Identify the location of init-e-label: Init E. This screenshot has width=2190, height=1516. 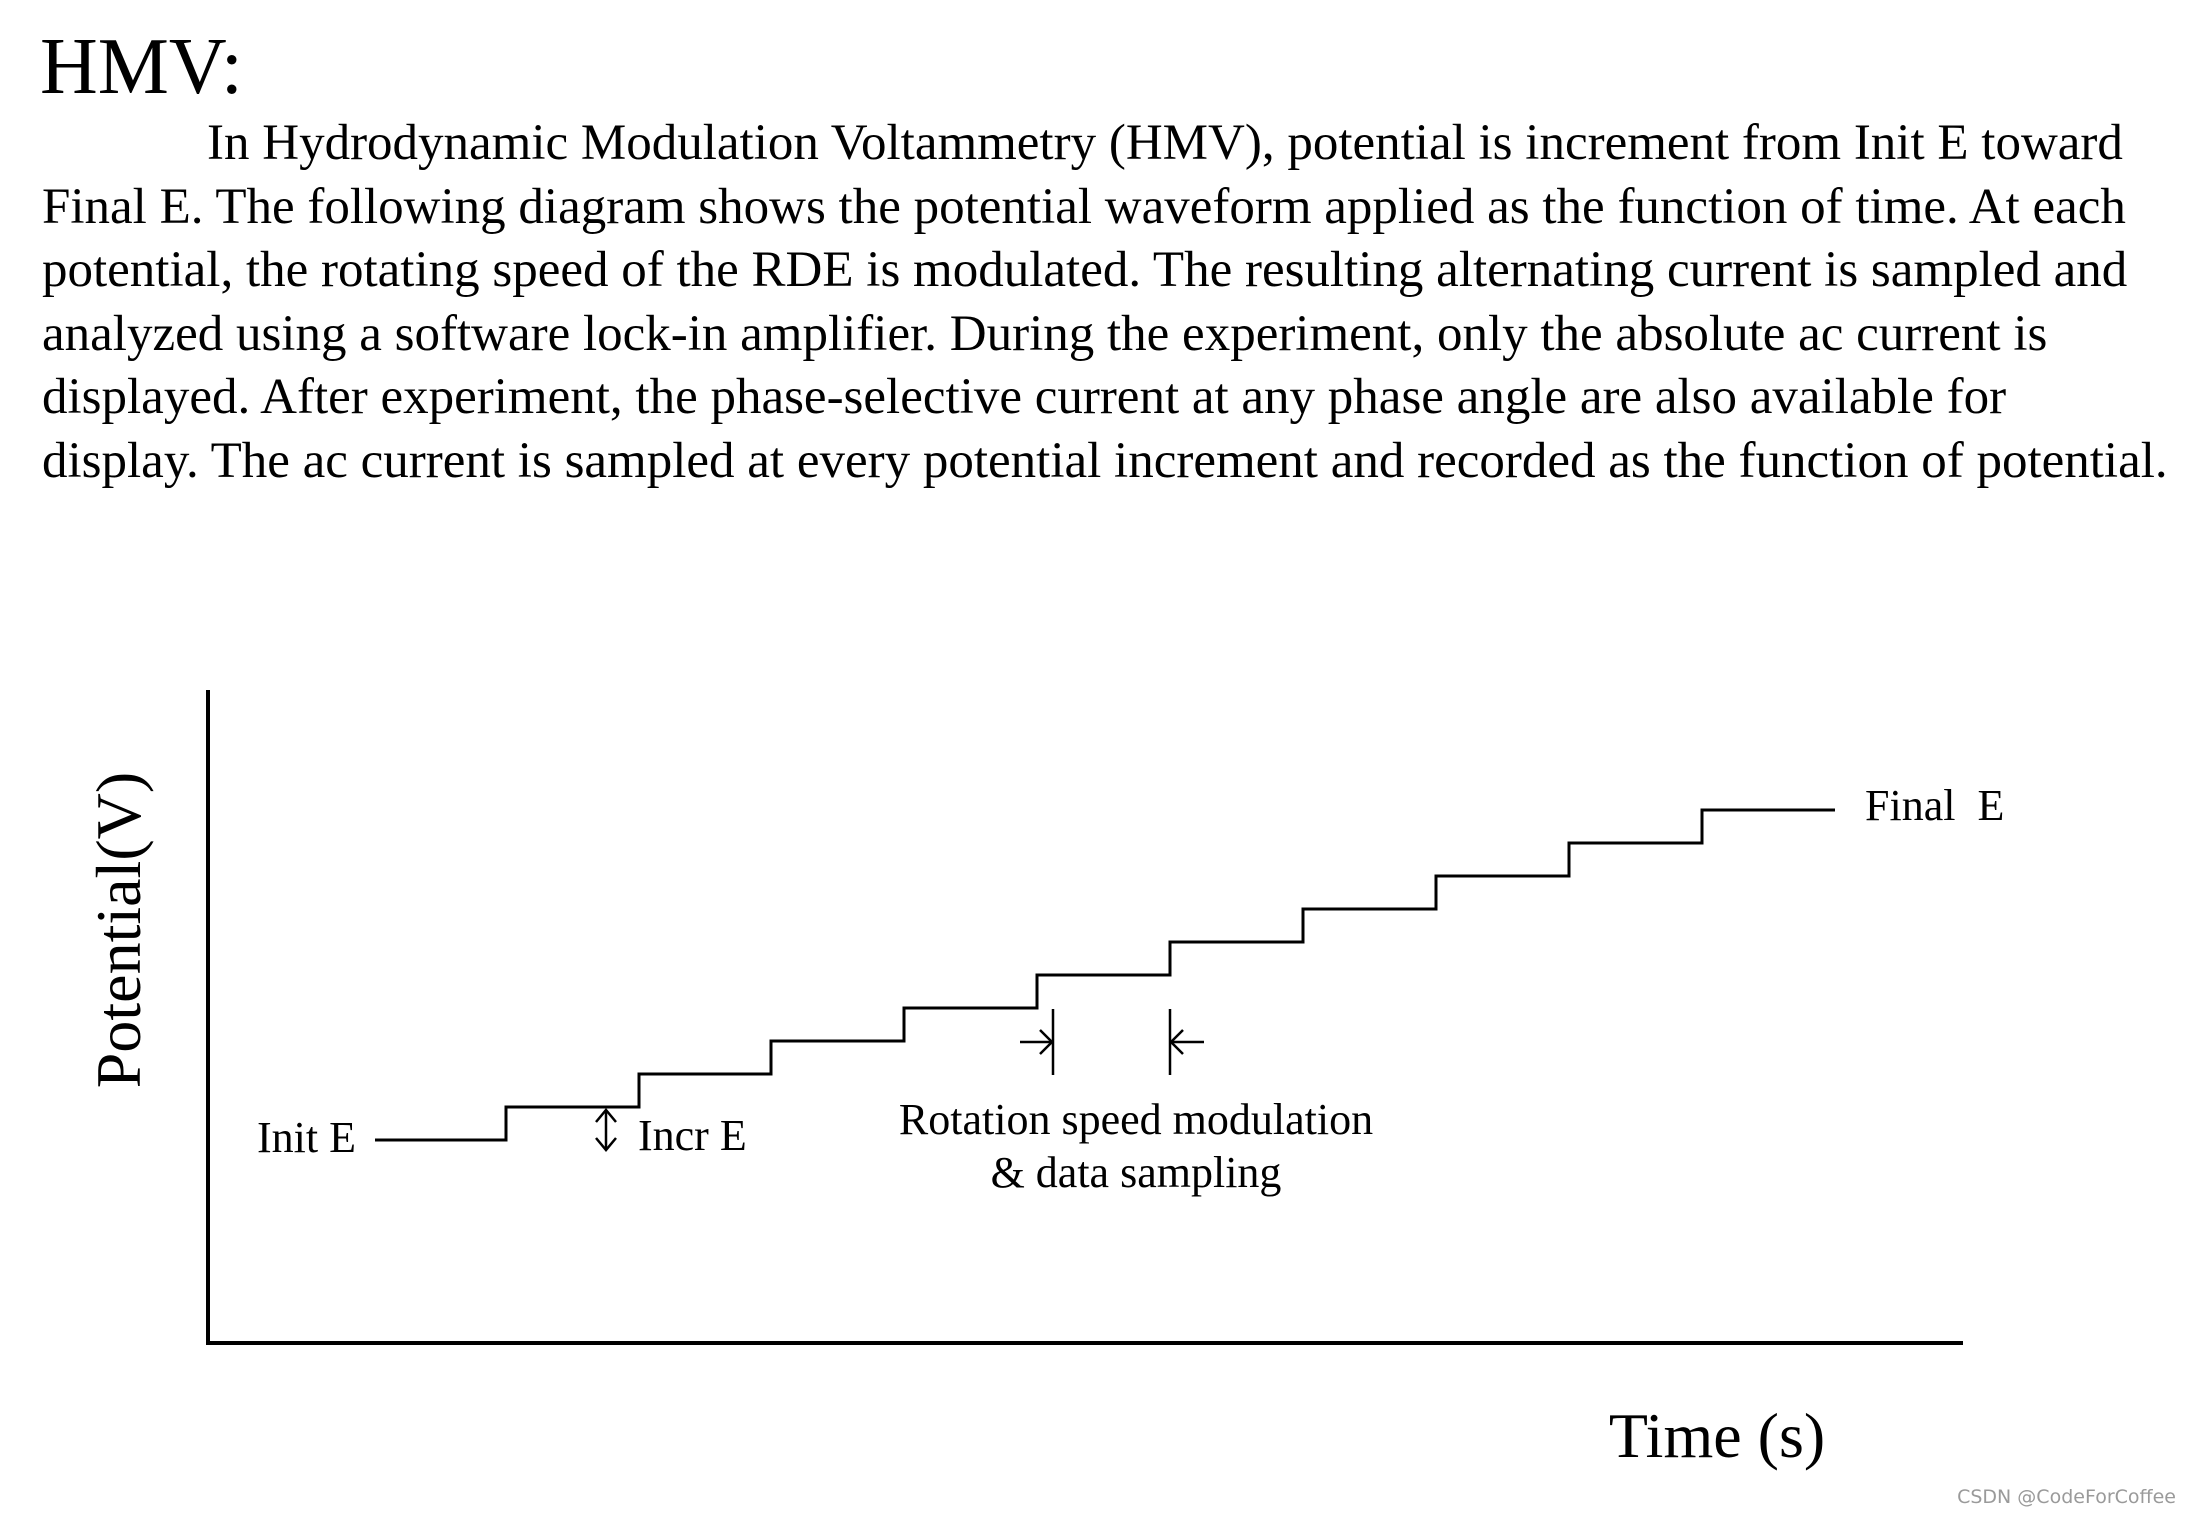
(306, 1137).